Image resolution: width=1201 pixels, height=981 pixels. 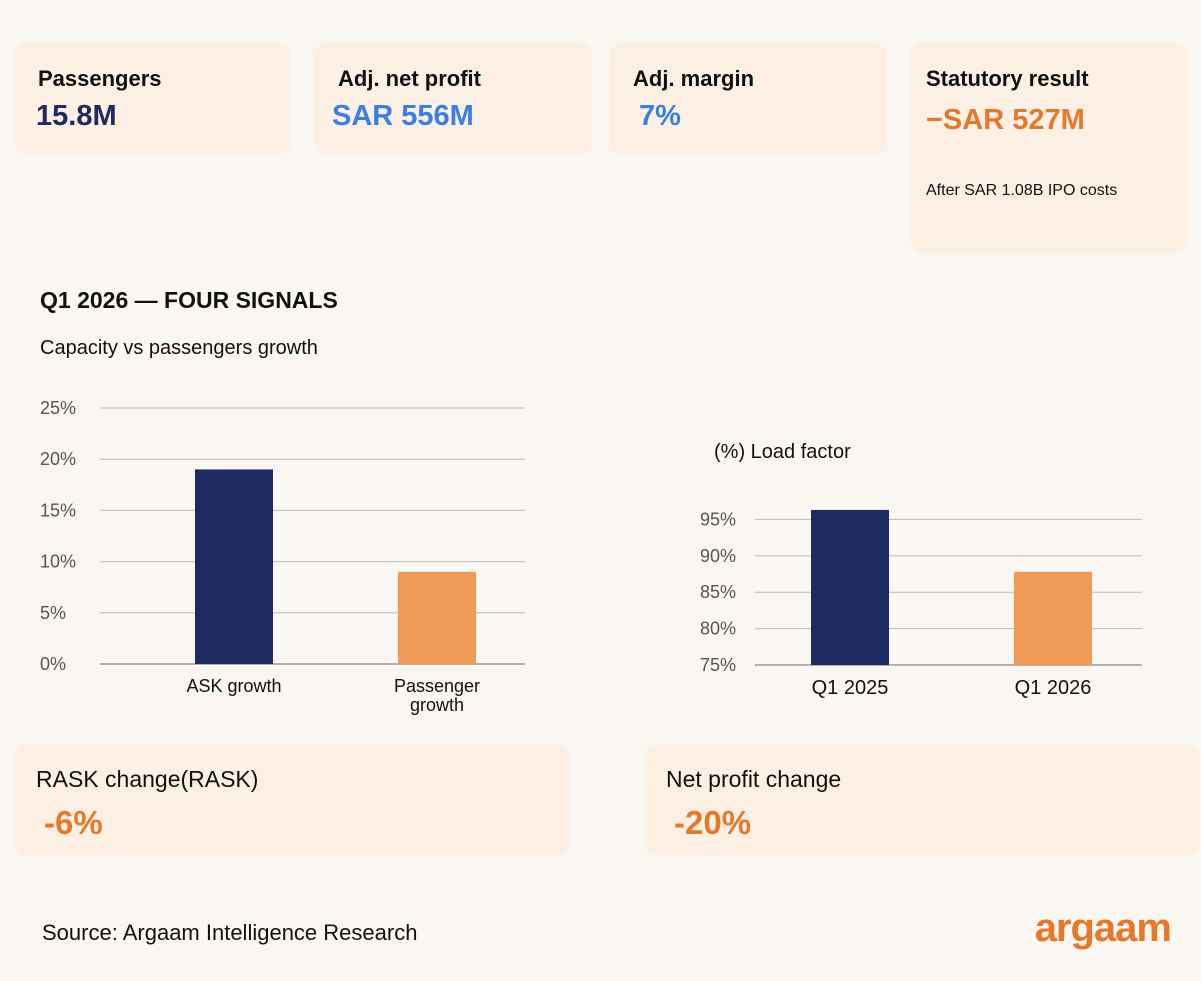 I want to click on kpi-label: Adj. net profit, so click(x=409, y=78).